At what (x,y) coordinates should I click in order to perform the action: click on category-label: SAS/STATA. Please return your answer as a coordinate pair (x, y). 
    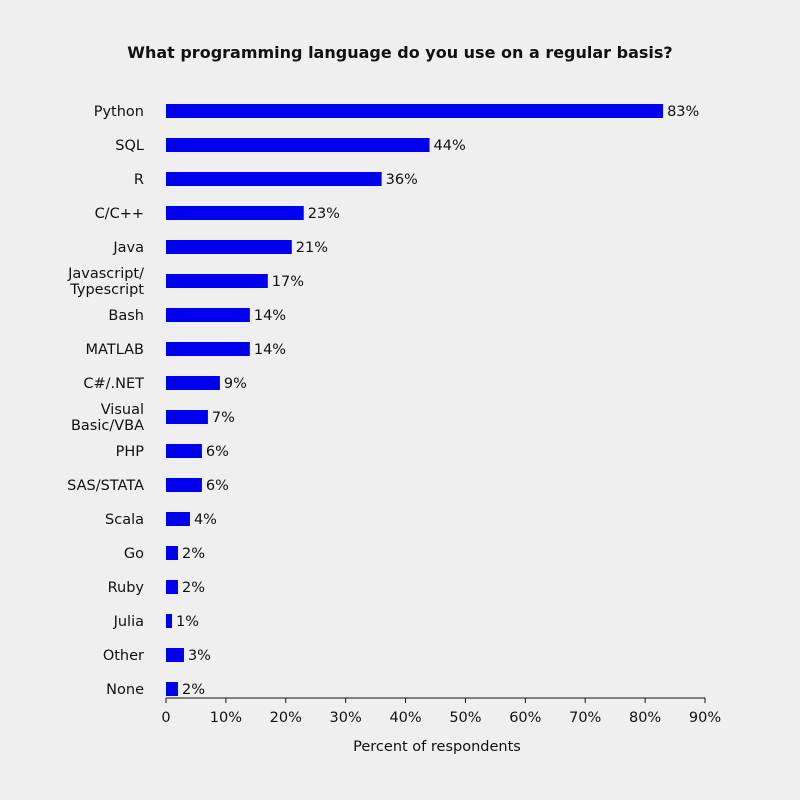
    Looking at the image, I should click on (105, 486).